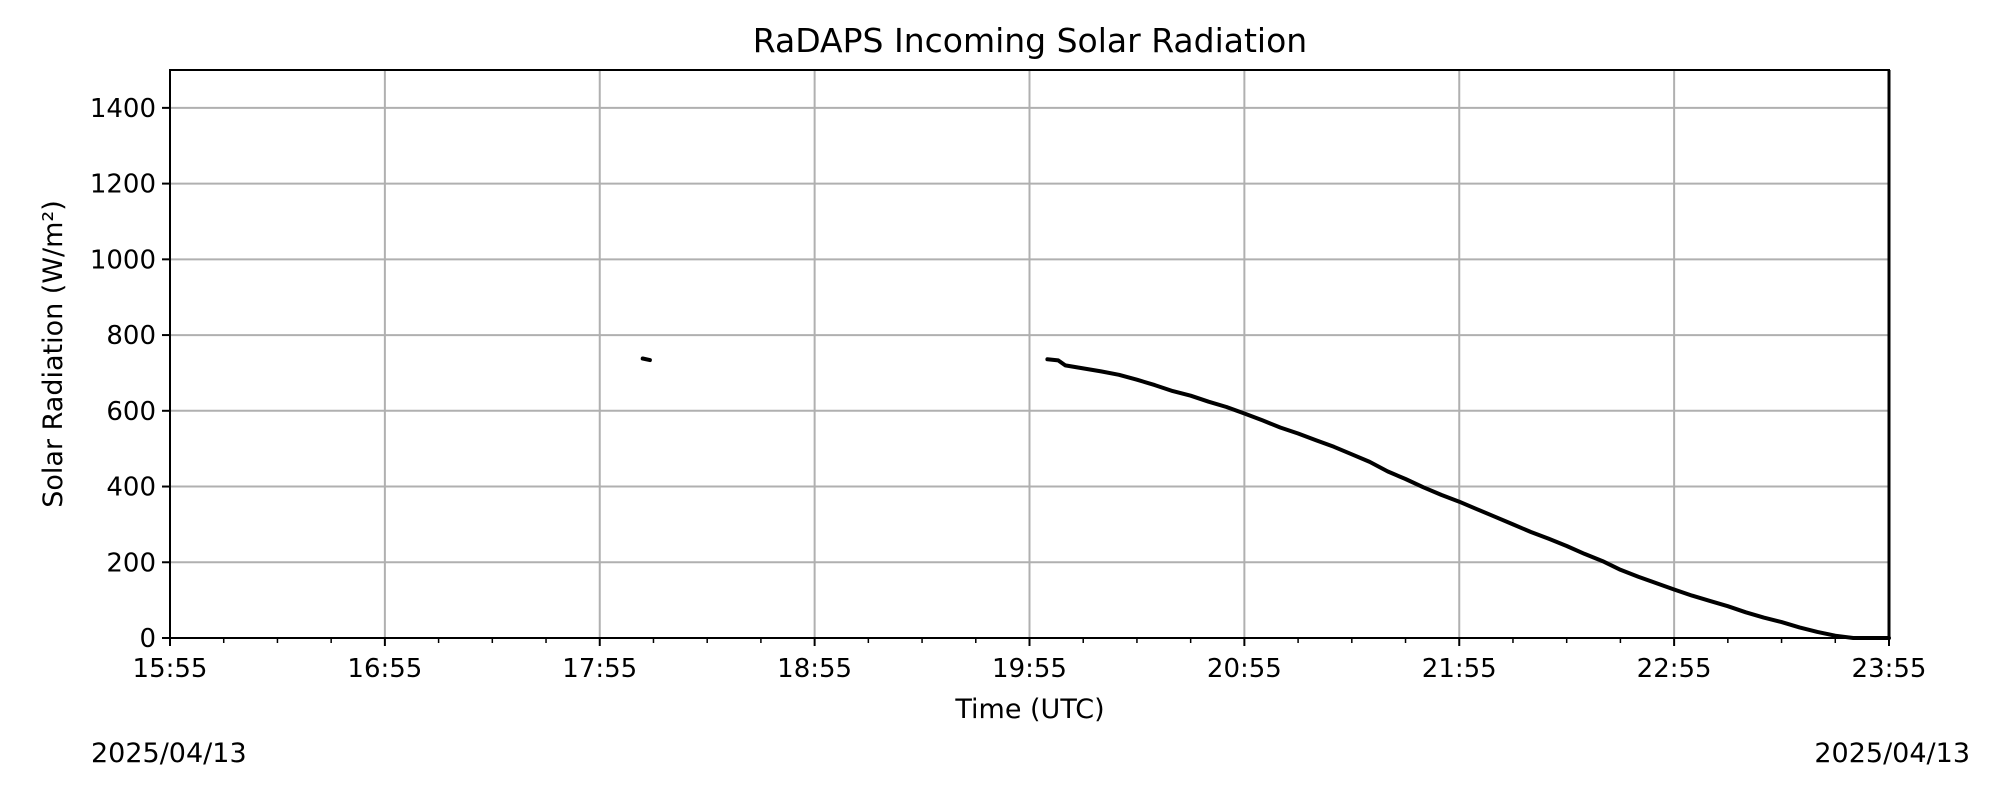  I want to click on x-tick-label: 15:55, so click(170, 669).